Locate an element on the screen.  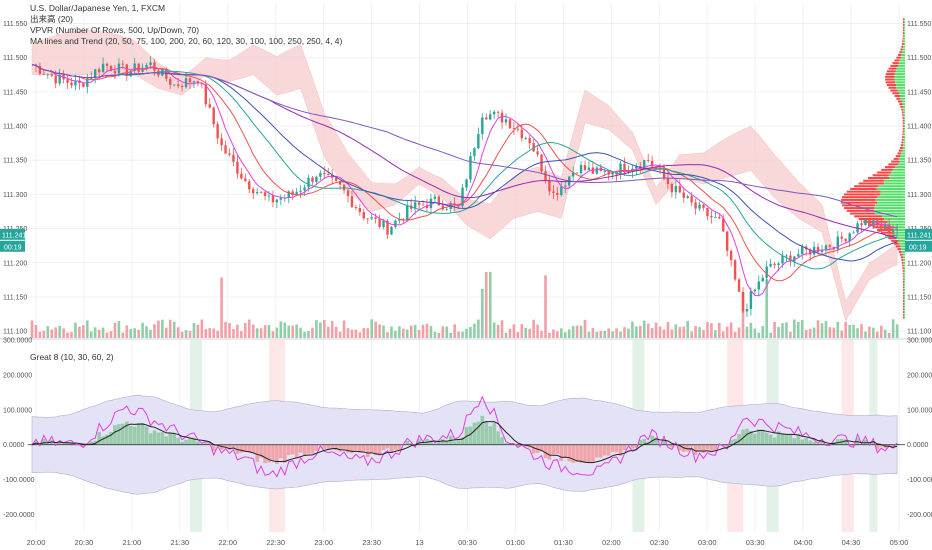
x-tick-label: 05:00 is located at coordinates (899, 542).